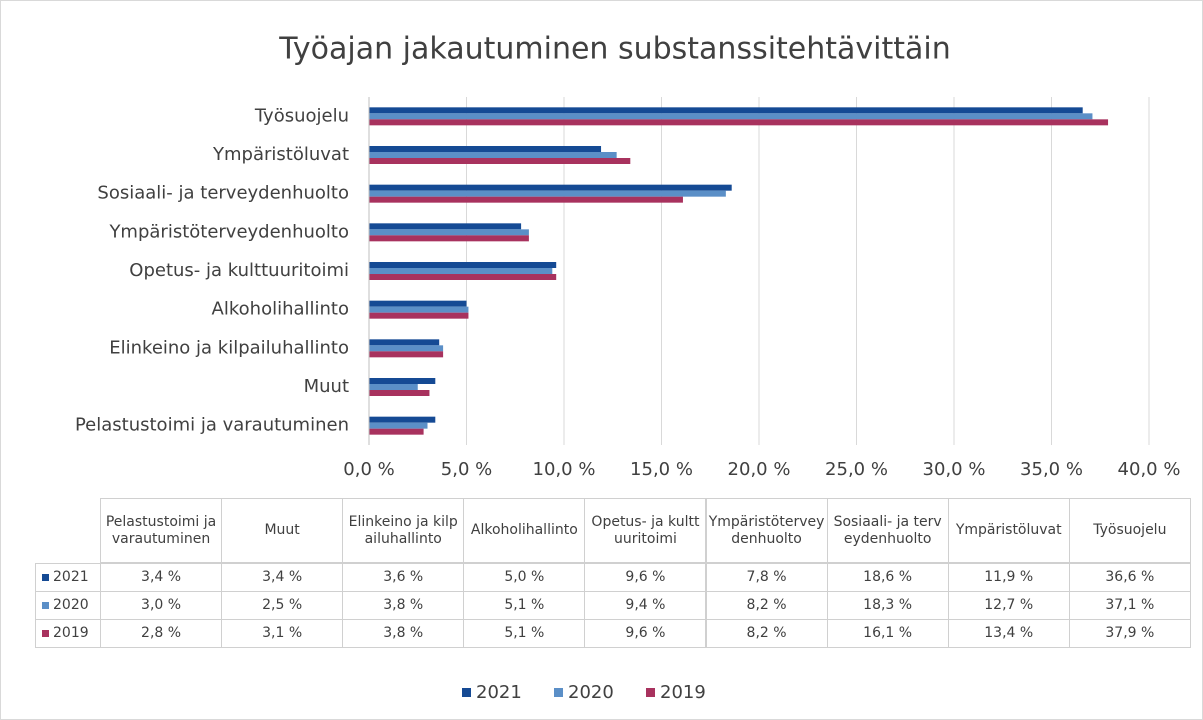 This screenshot has width=1203, height=720. I want to click on legend-label: 2021, so click(499, 692).